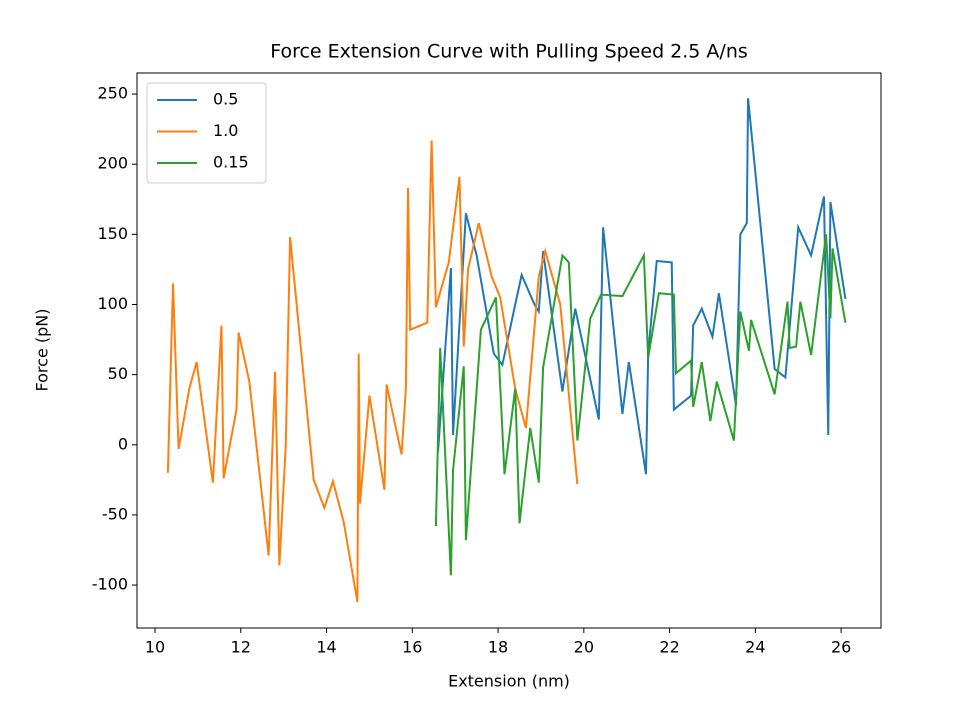 Image resolution: width=958 pixels, height=711 pixels. I want to click on y-tick-label: 0, so click(123, 443).